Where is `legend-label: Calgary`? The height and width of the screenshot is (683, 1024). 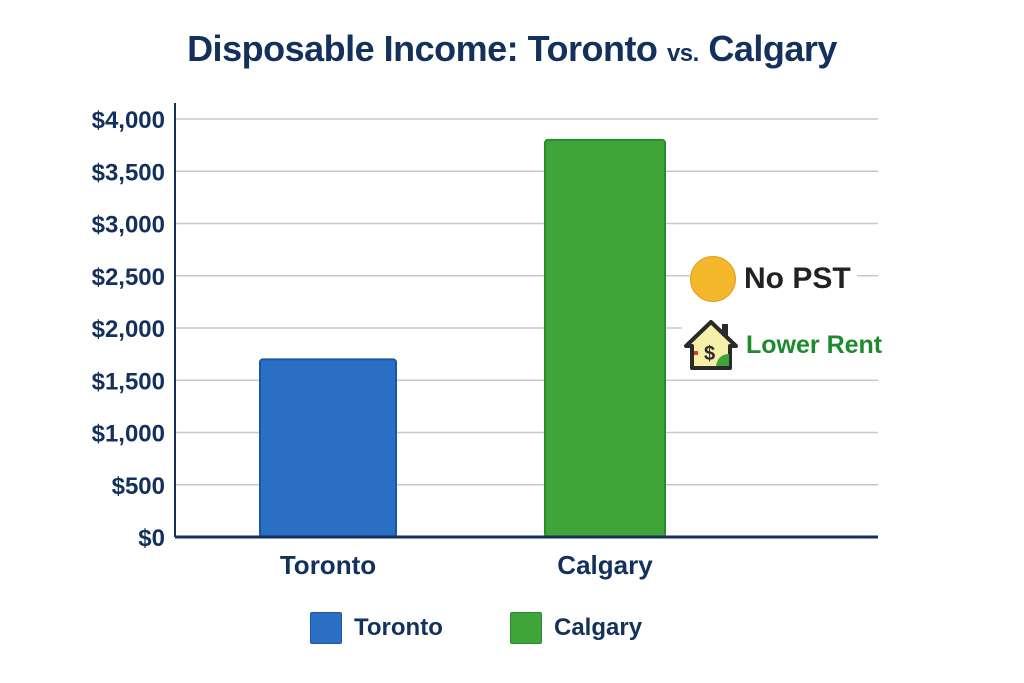 legend-label: Calgary is located at coordinates (598, 627).